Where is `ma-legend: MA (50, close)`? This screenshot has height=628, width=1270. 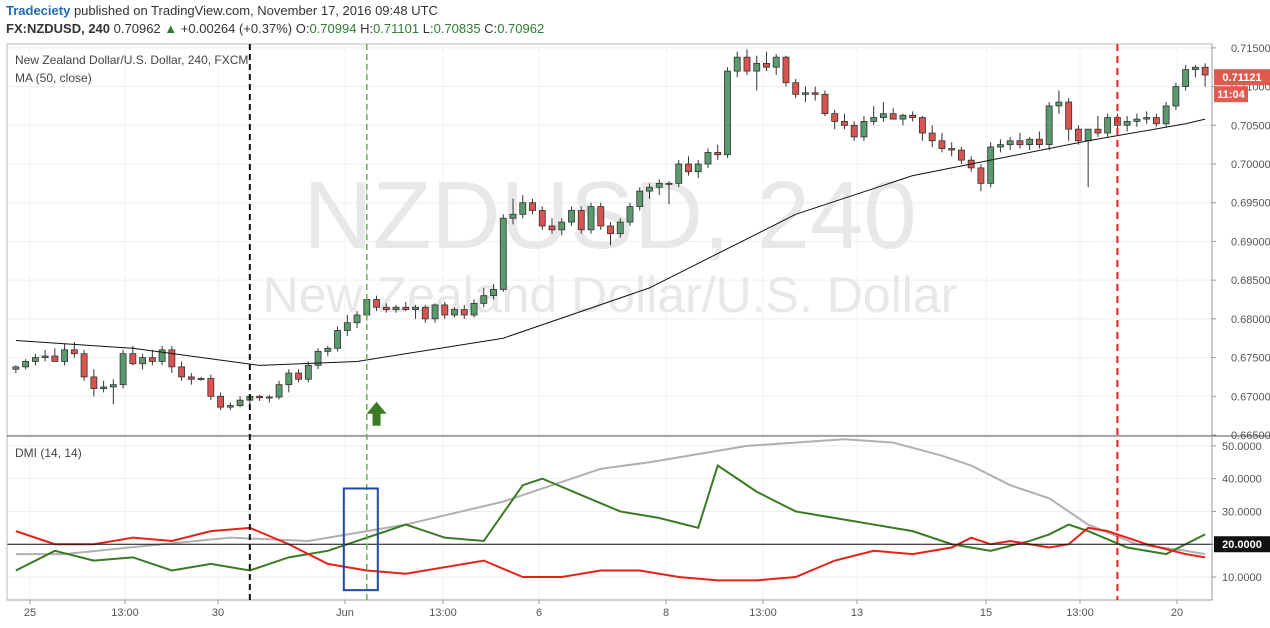 ma-legend: MA (50, close) is located at coordinates (53, 78).